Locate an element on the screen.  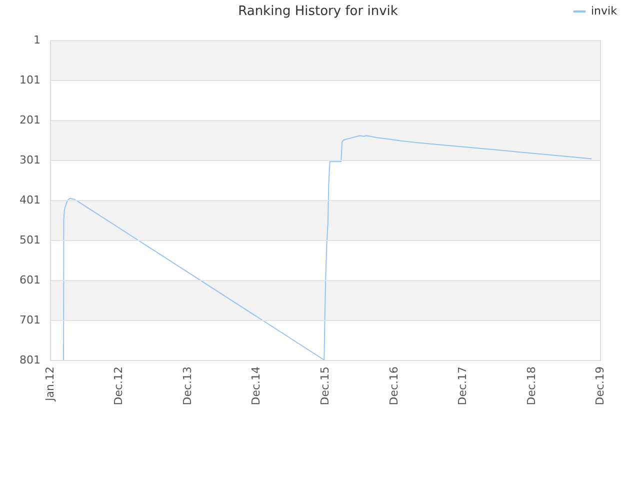
x-tick-label: Jan.12 is located at coordinates (50, 384).